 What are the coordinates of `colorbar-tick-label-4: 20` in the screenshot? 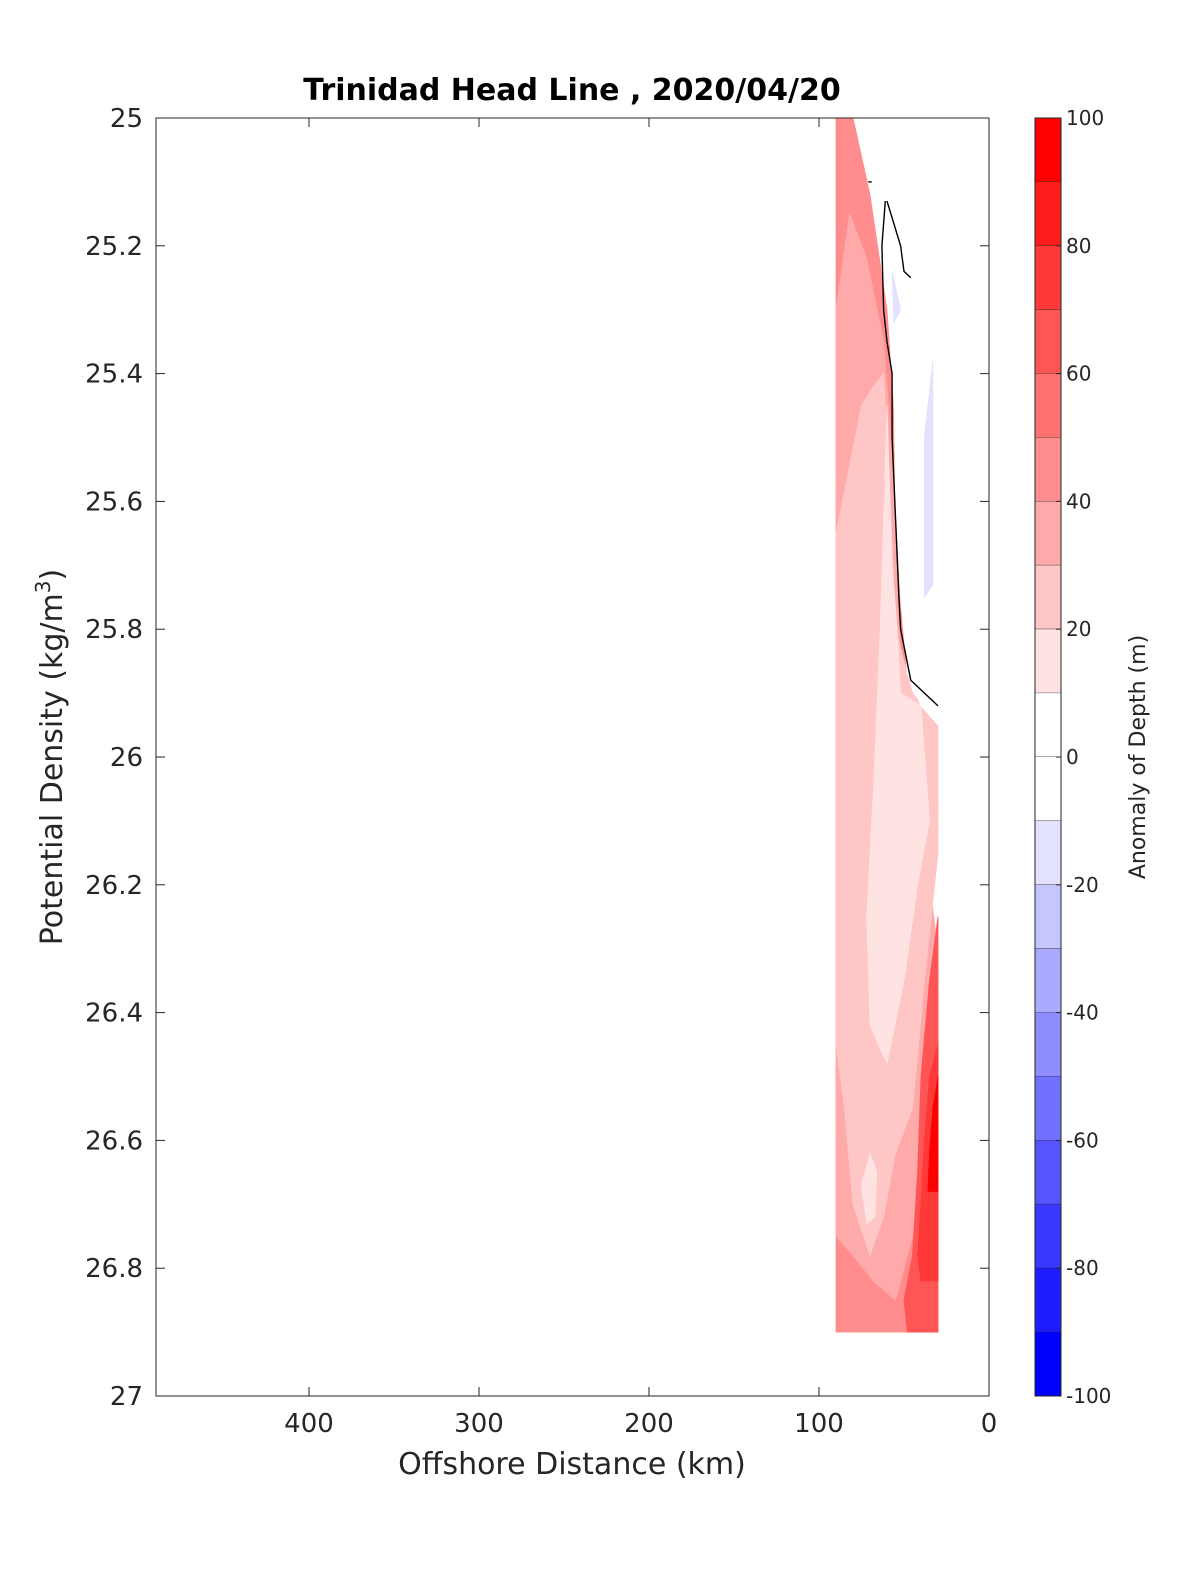 It's located at (1078, 629).